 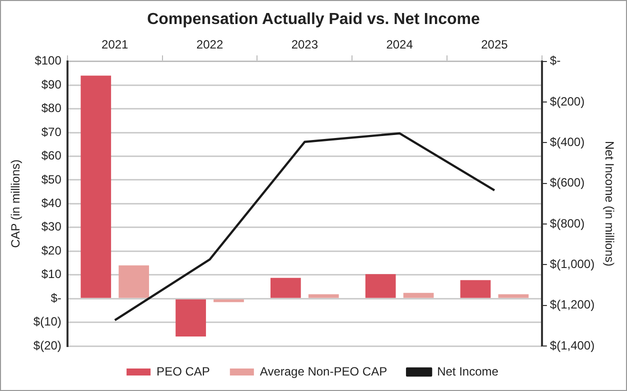 I want to click on y2-tick-label: $(600), so click(x=567, y=183).